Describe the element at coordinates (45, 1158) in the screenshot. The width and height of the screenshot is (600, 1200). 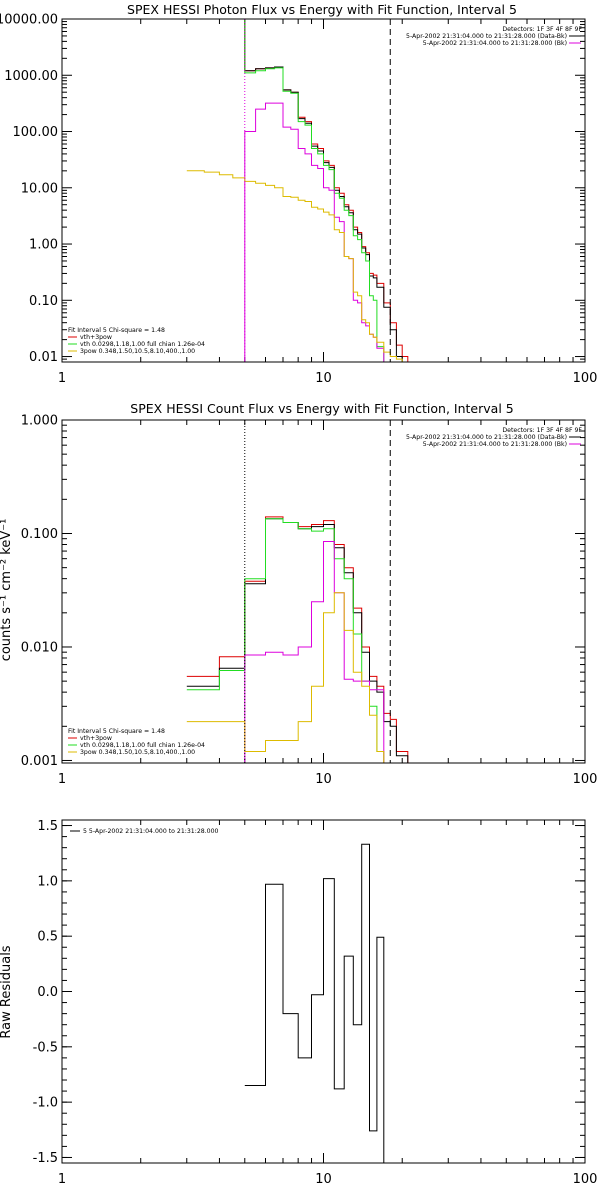
I see `y-tick-label: -1.5` at that location.